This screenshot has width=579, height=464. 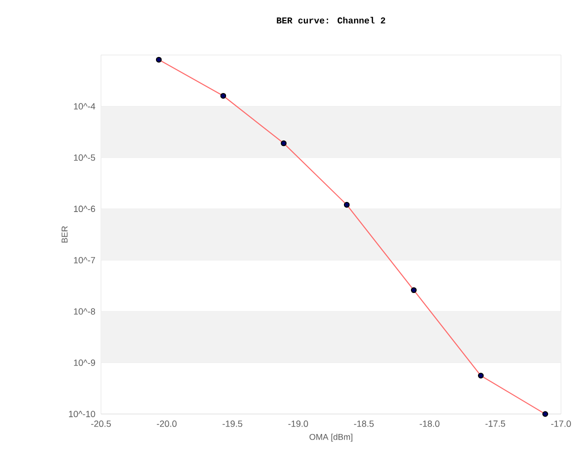 I want to click on x-tick-label: -18.0, so click(x=430, y=423).